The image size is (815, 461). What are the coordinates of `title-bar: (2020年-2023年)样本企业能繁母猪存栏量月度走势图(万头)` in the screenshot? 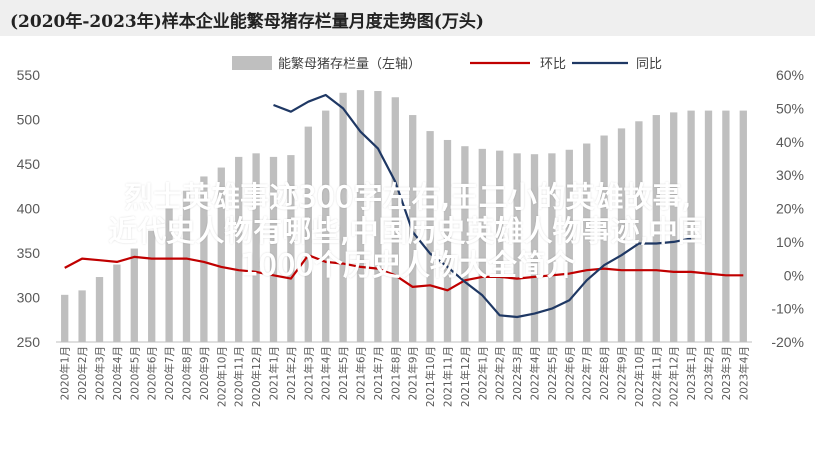 It's located at (407, 18).